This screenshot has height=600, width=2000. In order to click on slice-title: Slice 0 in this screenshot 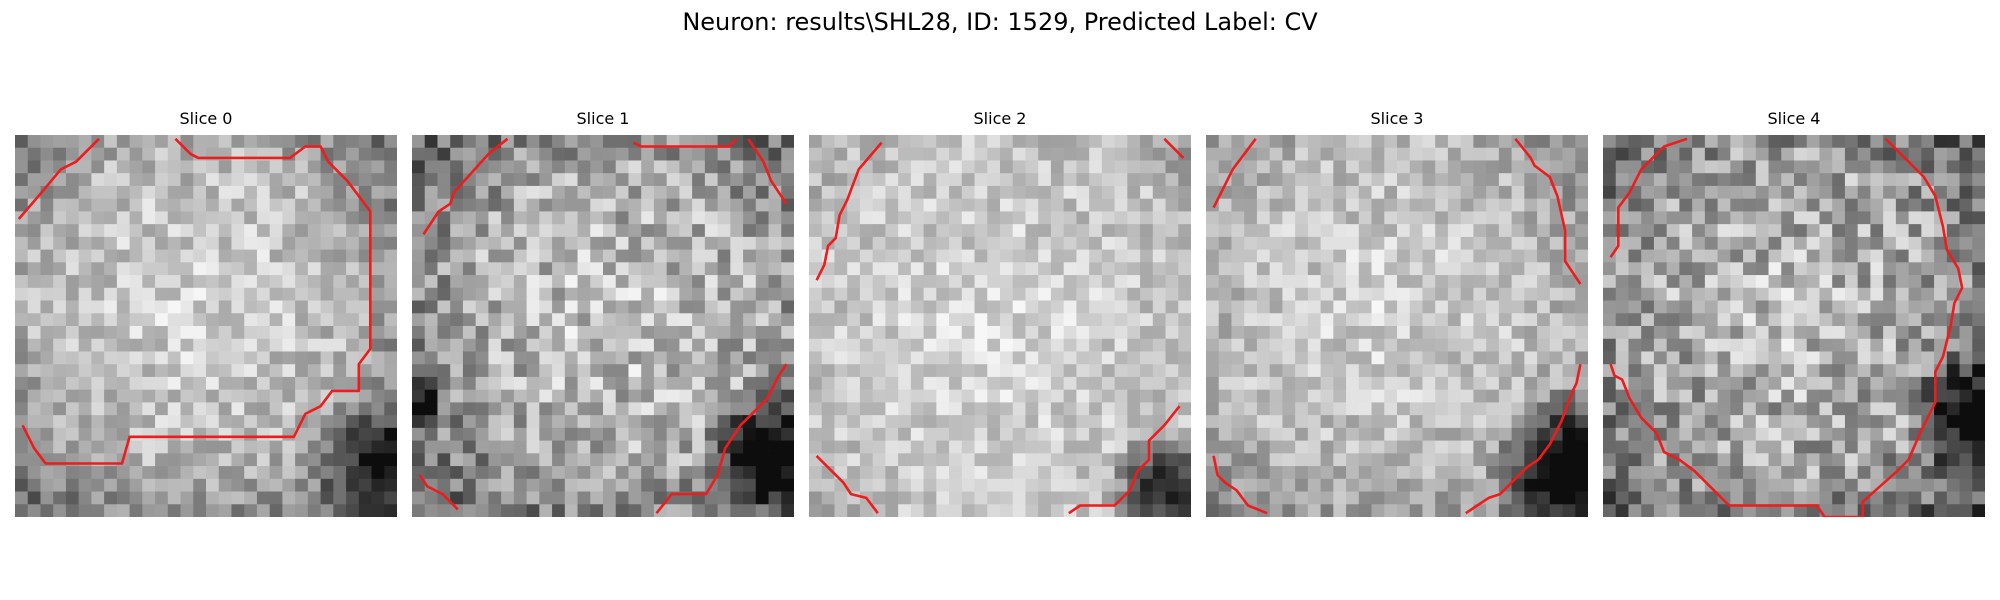, I will do `click(206, 118)`.